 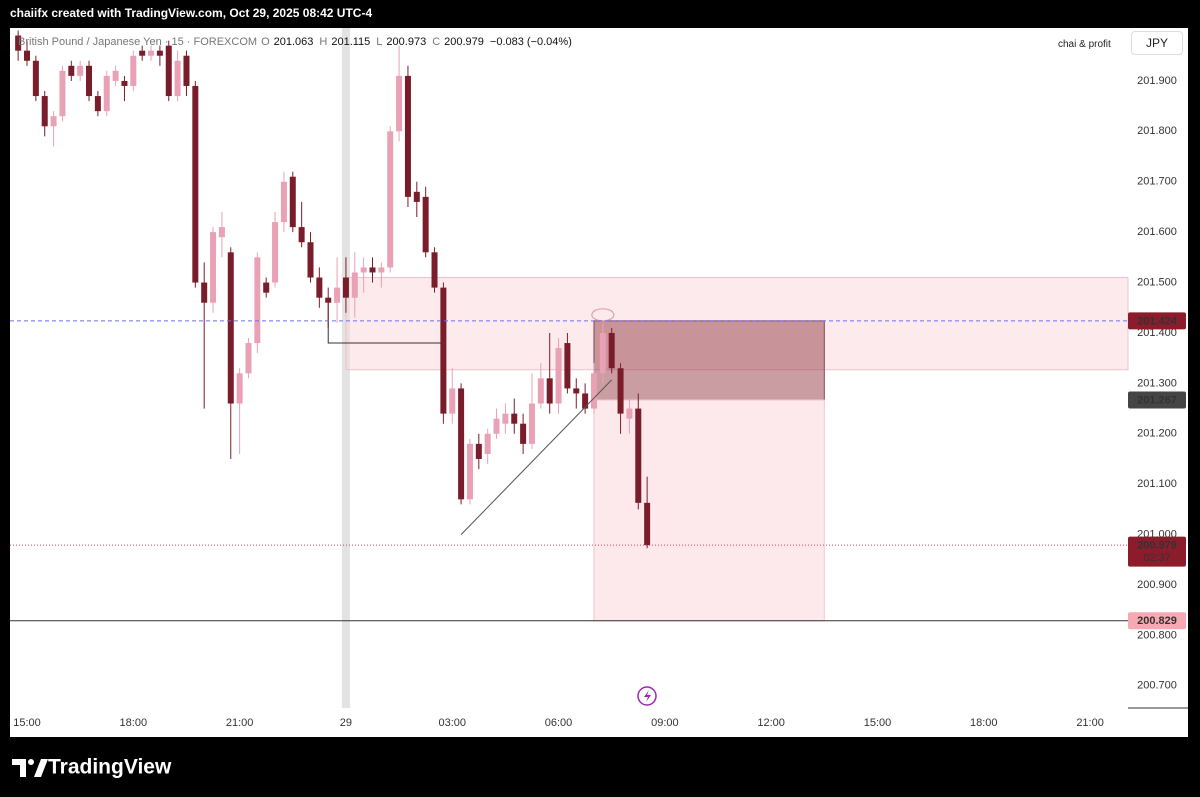 What do you see at coordinates (1157, 434) in the screenshot?
I see `y-tick-label: 201.200` at bounding box center [1157, 434].